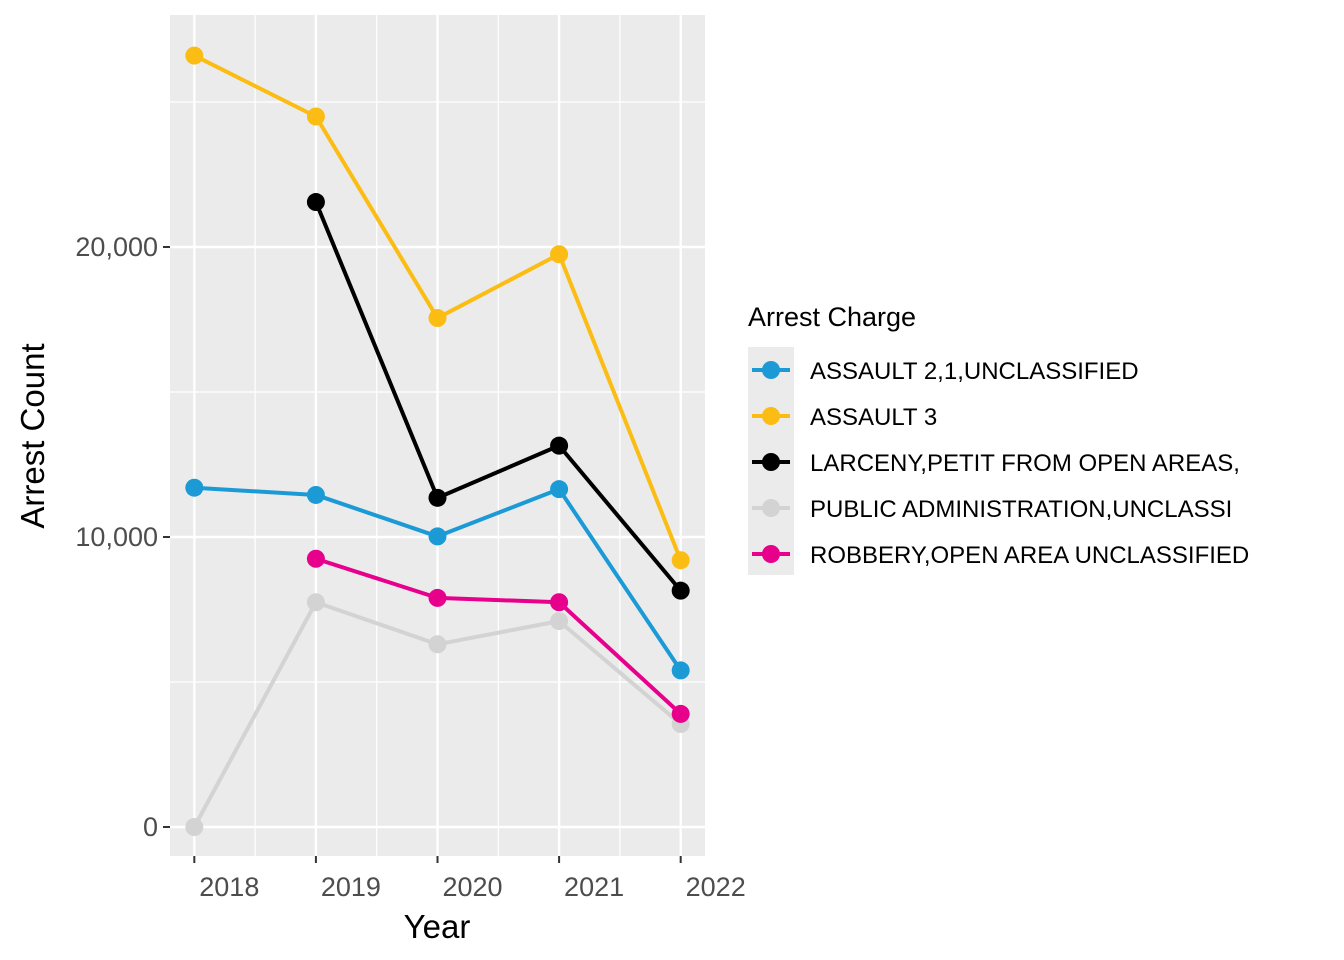 This screenshot has width=1344, height=960. I want to click on y-tick-label: 20,000, so click(116, 247).